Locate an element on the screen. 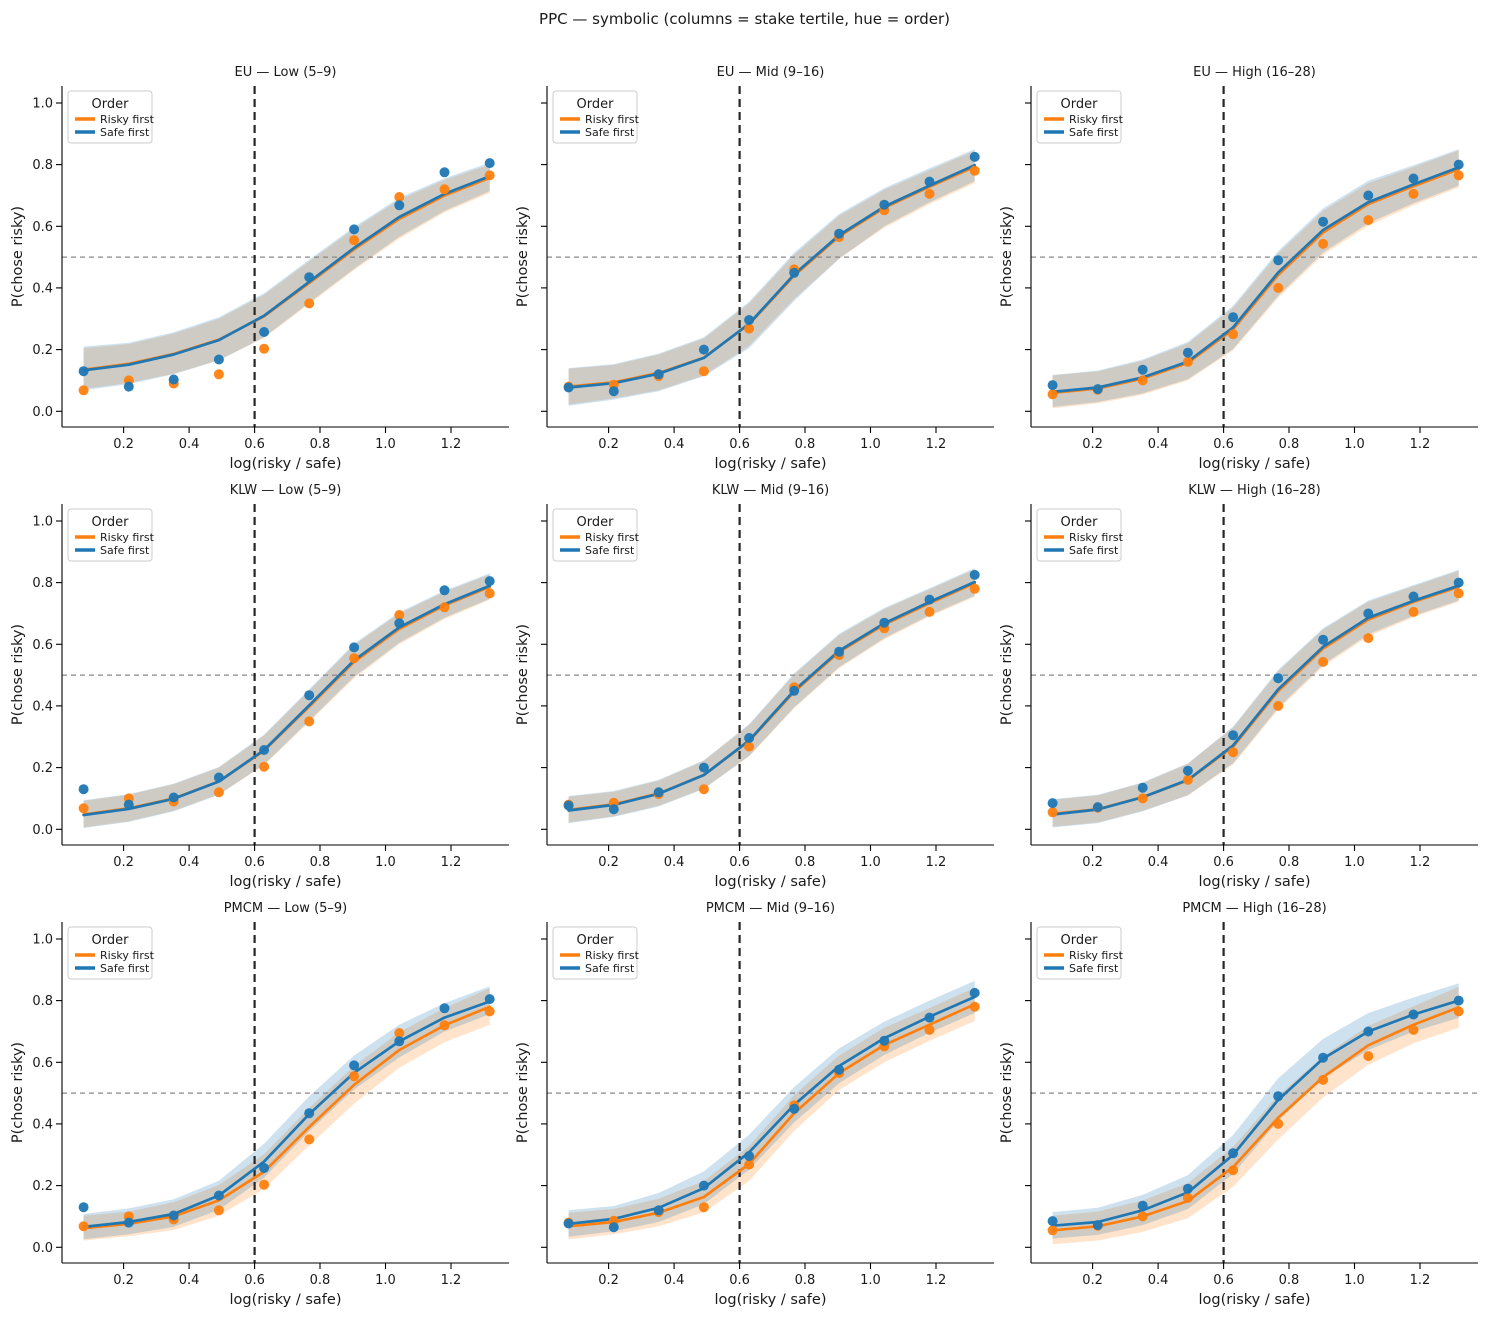  panel-title: PMCM — Low (5–9) is located at coordinates (286, 908).